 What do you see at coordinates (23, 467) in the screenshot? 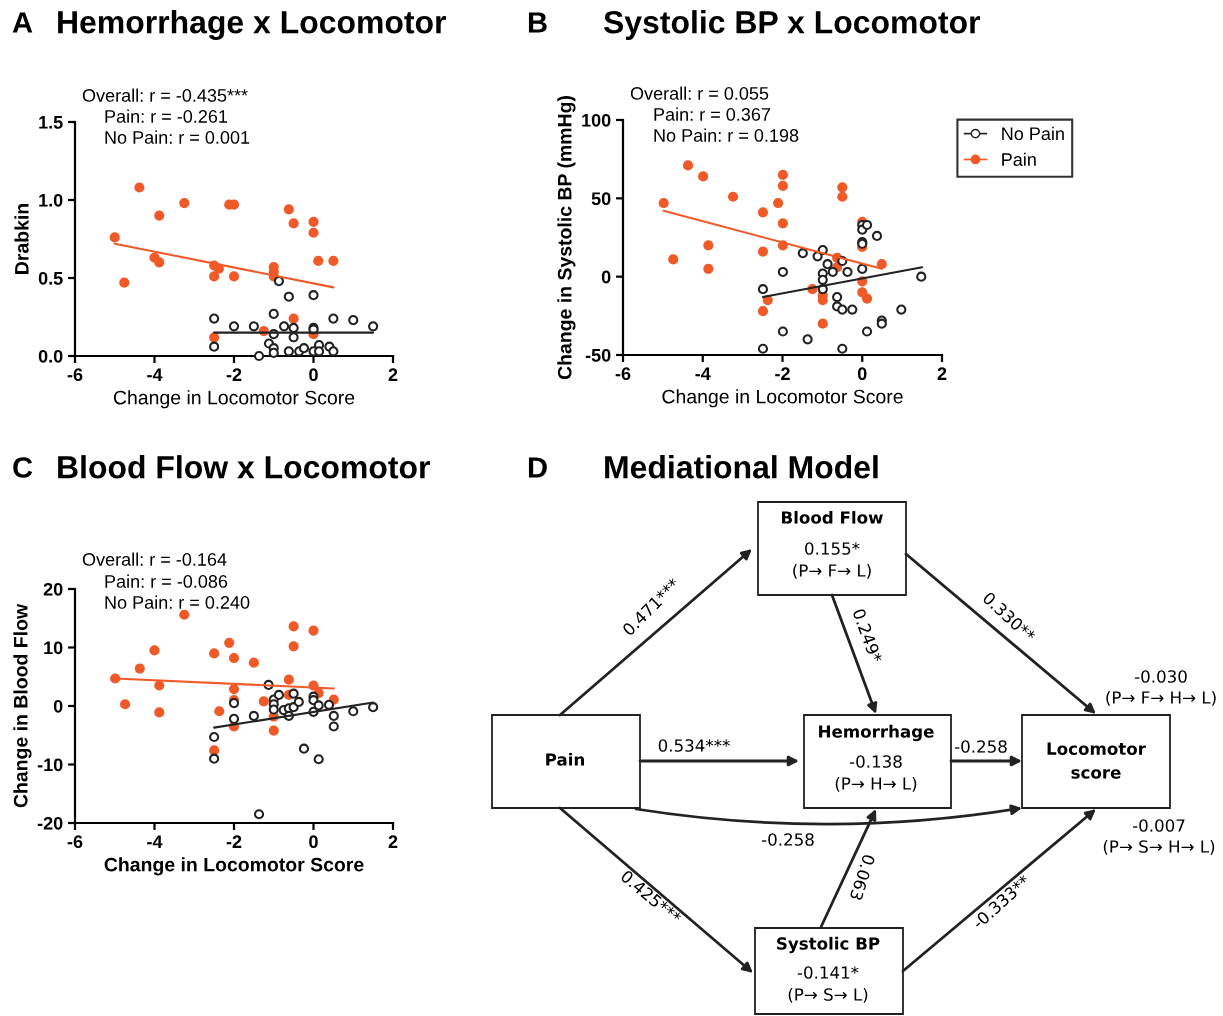
I see `text: C` at bounding box center [23, 467].